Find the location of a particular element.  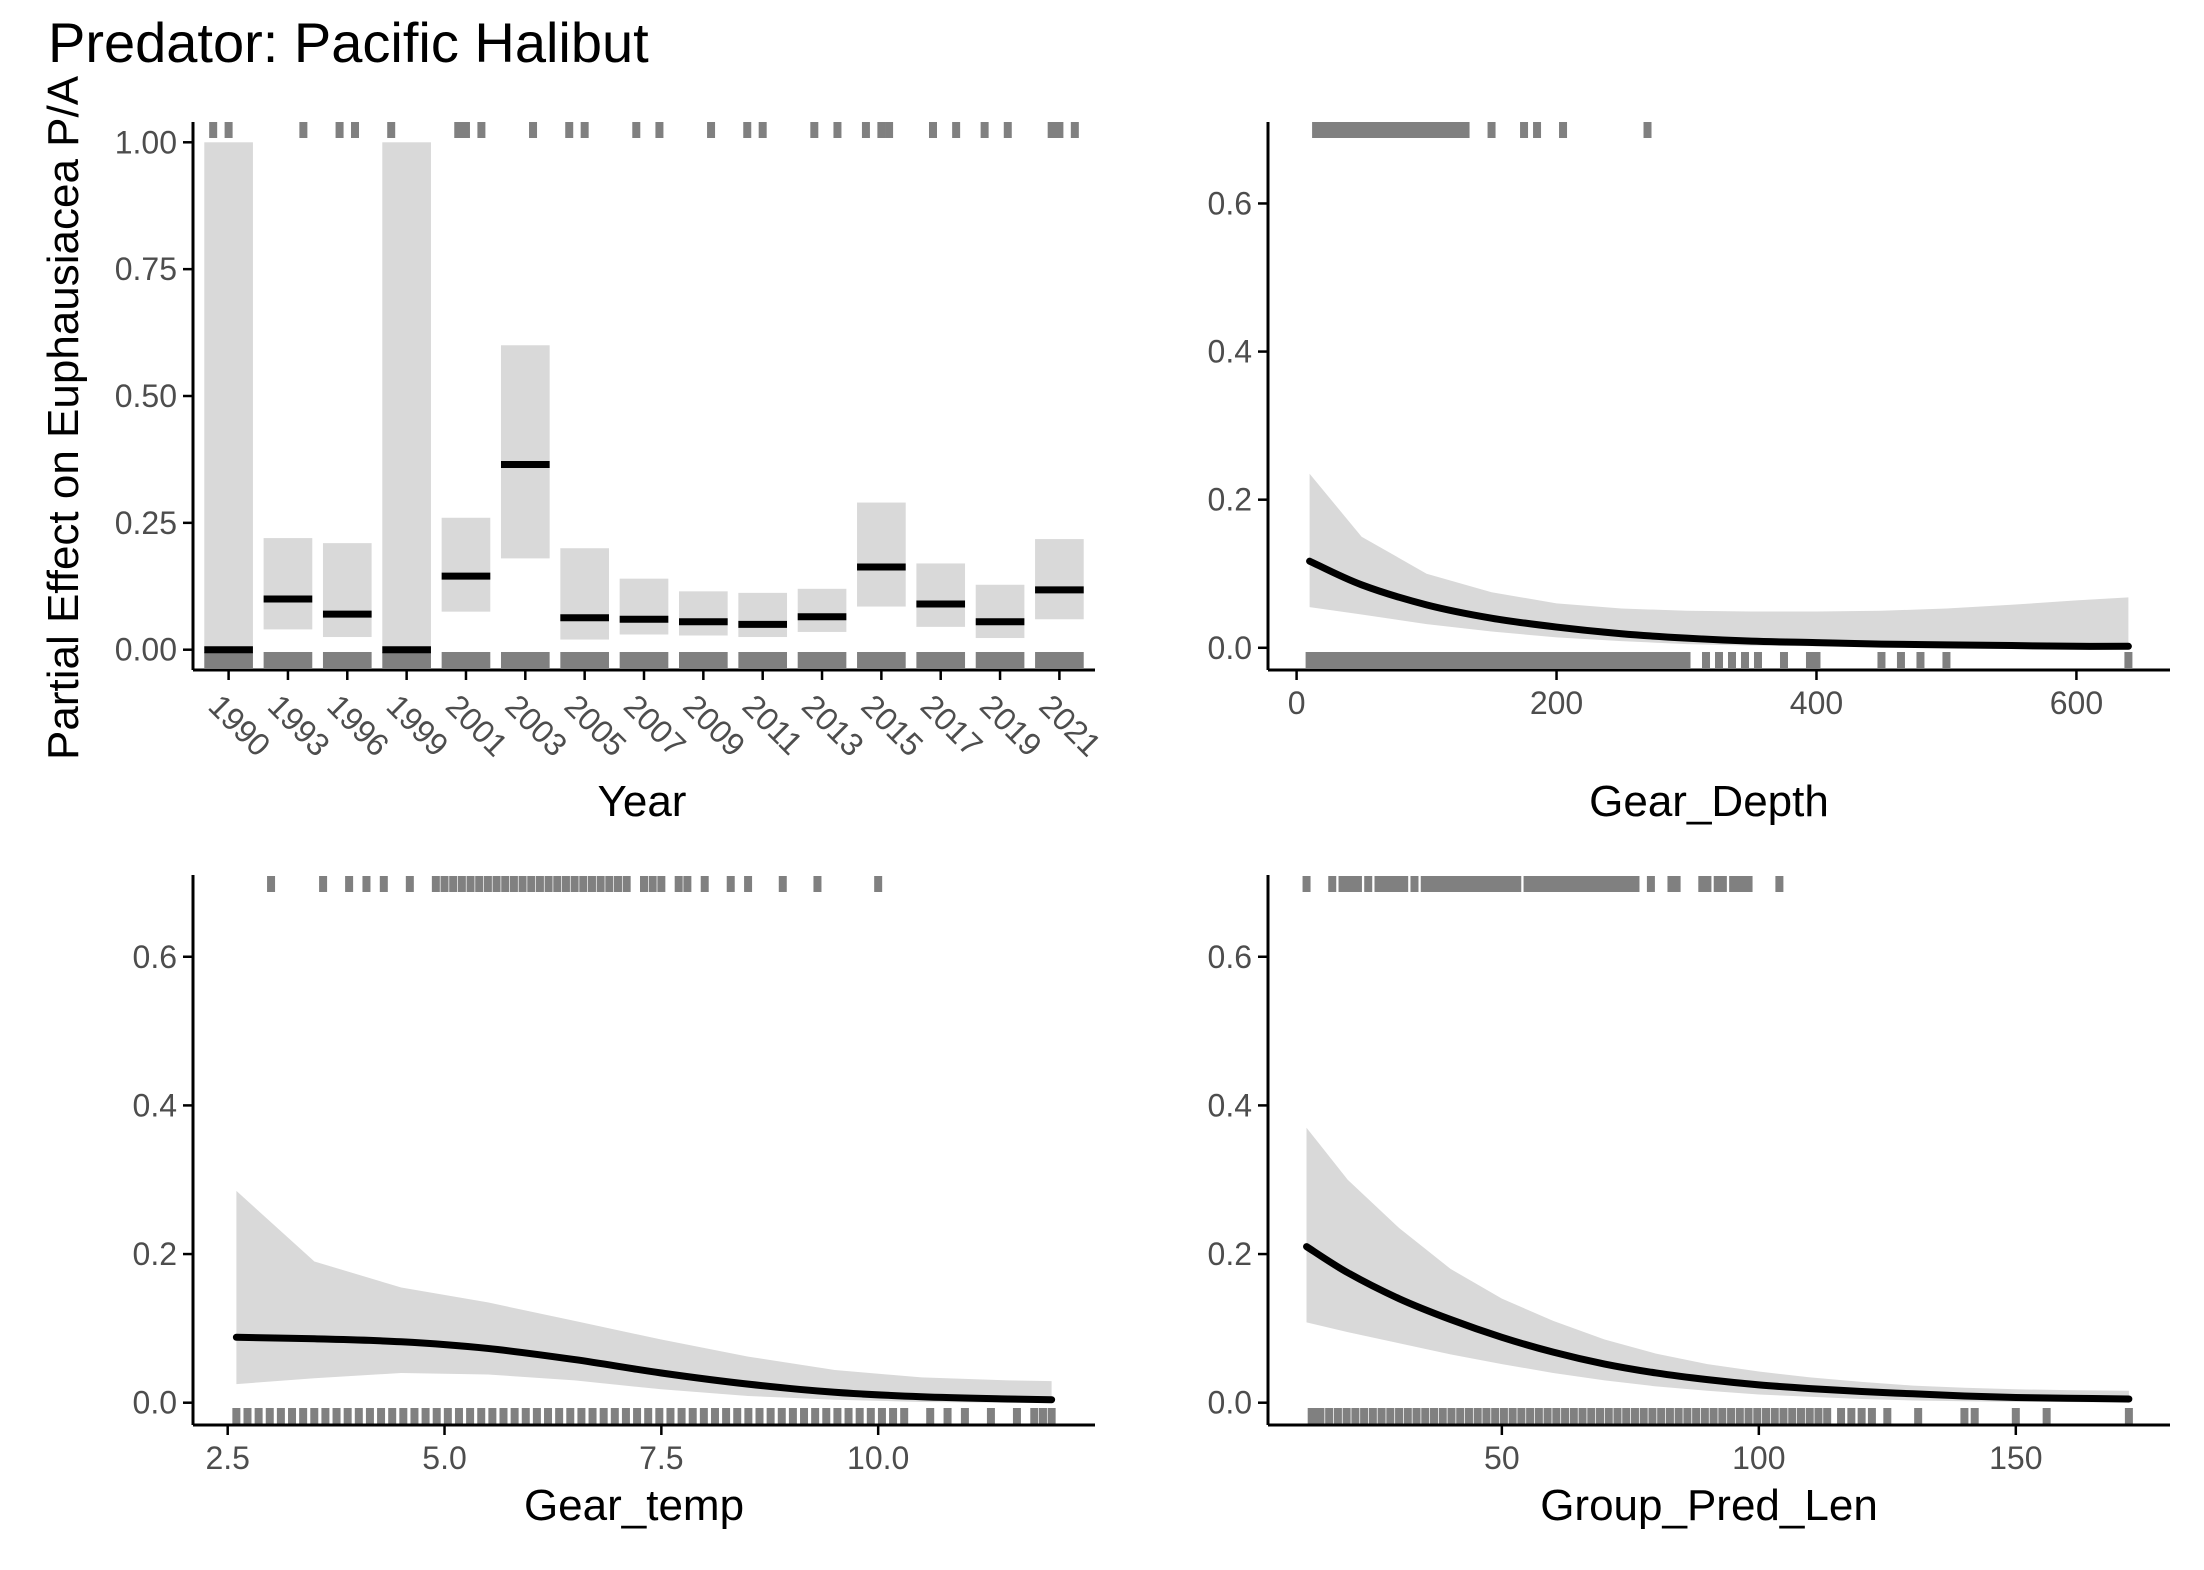

ci-bar-2009 is located at coordinates (703, 613).